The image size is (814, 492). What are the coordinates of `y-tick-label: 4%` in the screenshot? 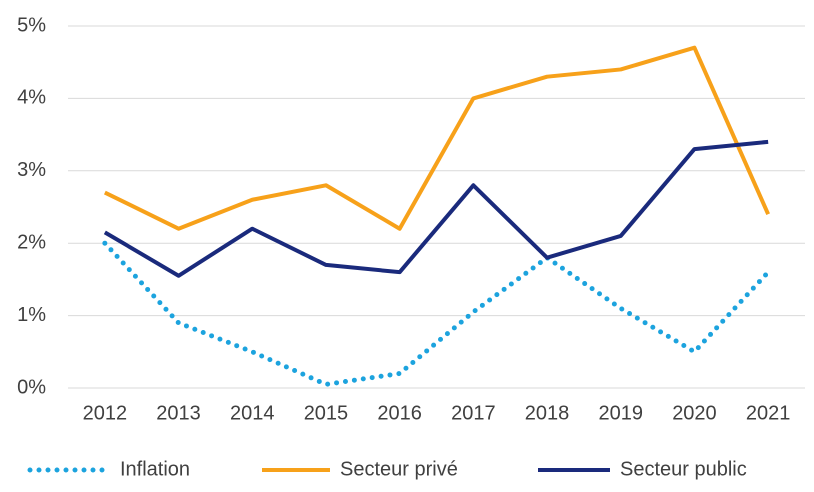 It's located at (31, 98).